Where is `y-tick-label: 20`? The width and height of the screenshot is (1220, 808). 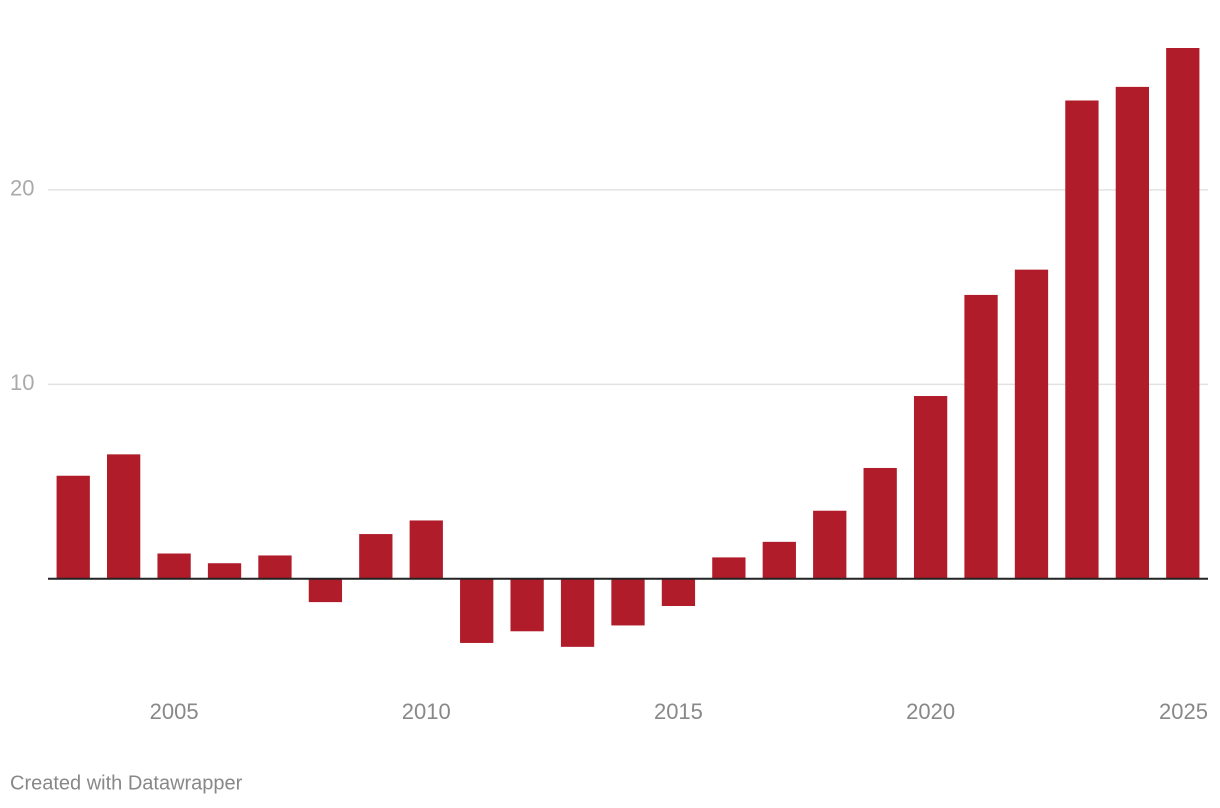 y-tick-label: 20 is located at coordinates (22, 188).